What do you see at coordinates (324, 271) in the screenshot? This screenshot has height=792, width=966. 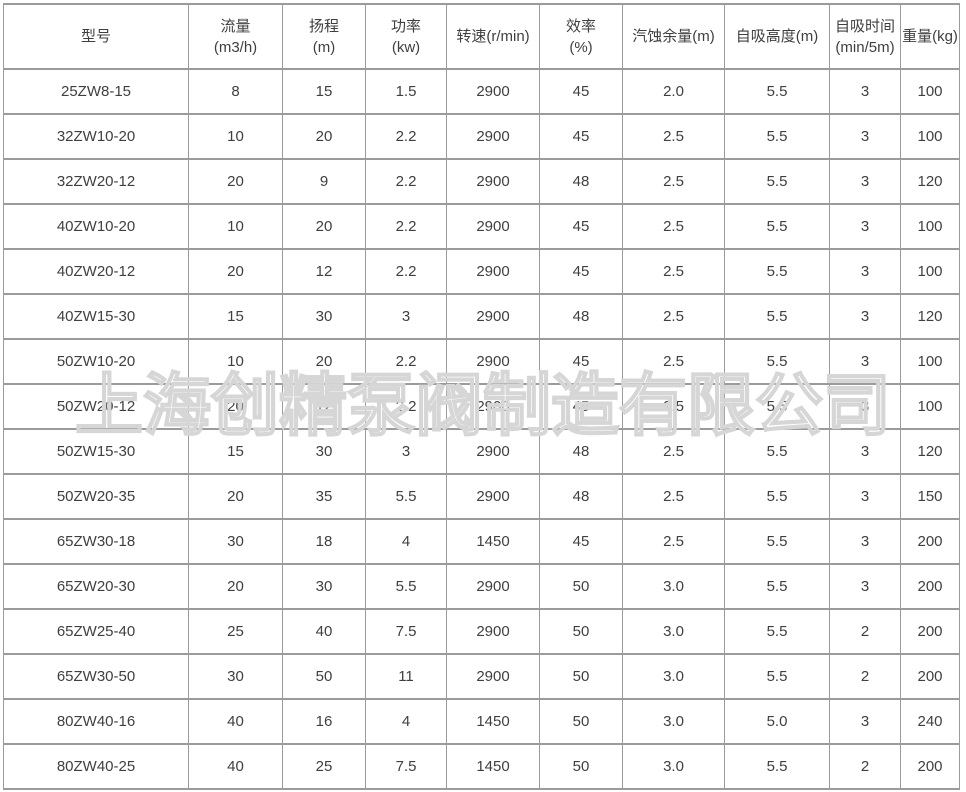 I see `value-cell: 12` at bounding box center [324, 271].